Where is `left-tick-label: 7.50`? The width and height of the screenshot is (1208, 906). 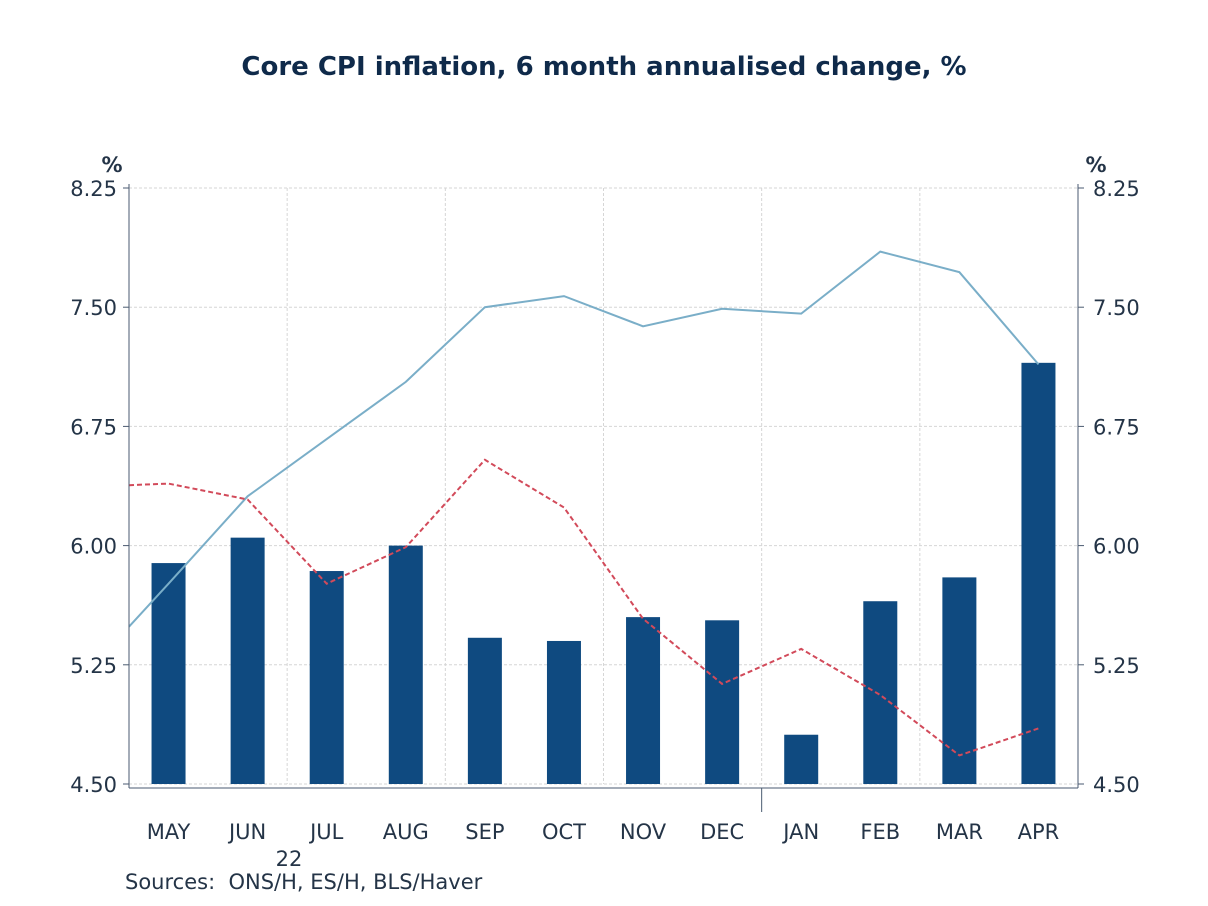
left-tick-label: 7.50 is located at coordinates (93, 308).